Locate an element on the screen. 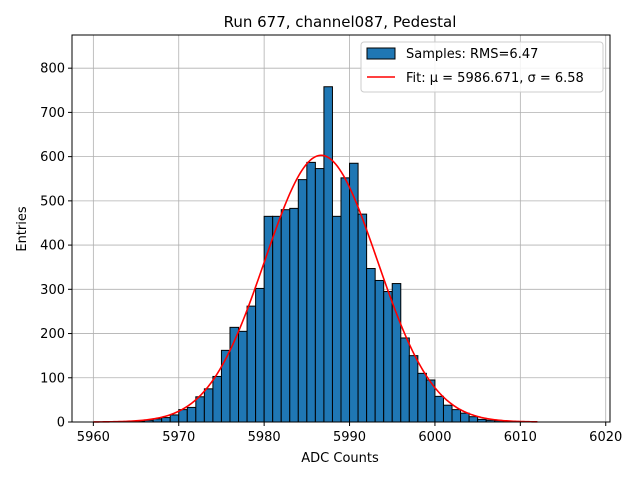  x-tick-label: 6020 is located at coordinates (605, 437).